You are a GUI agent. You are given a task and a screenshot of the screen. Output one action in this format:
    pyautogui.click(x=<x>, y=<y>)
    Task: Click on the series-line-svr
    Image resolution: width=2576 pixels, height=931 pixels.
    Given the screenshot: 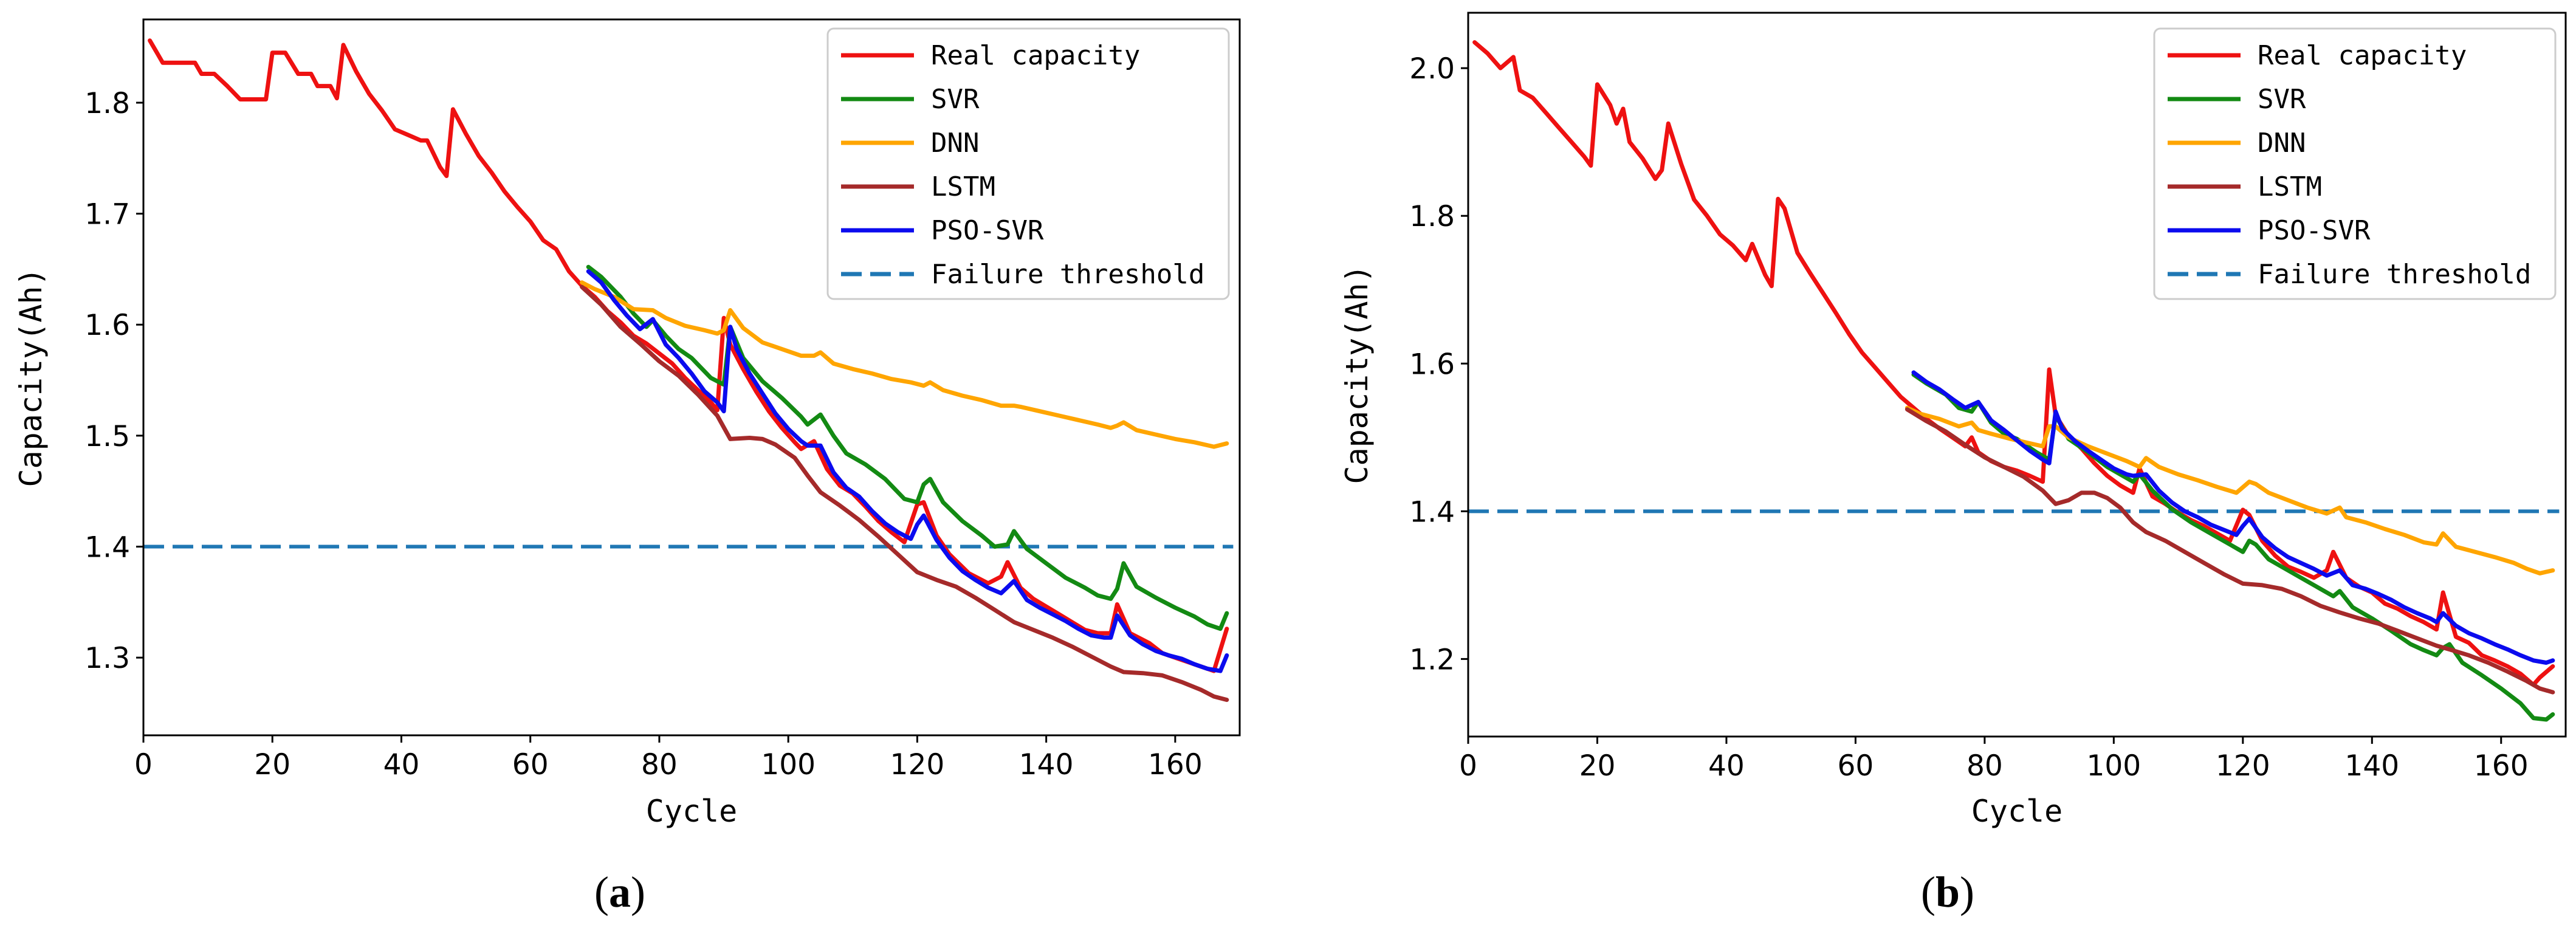 What is the action you would take?
    pyautogui.click(x=907, y=447)
    